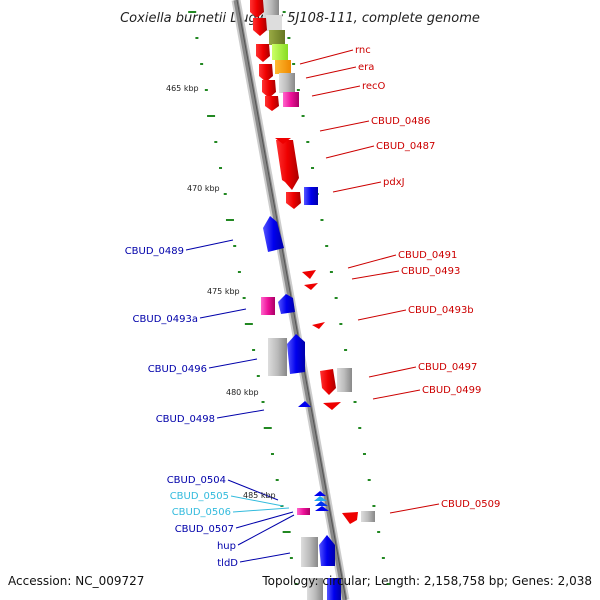 The height and width of the screenshot is (600, 600). What do you see at coordinates (287, 165) in the screenshot?
I see `gene-arrow-cbud0487` at bounding box center [287, 165].